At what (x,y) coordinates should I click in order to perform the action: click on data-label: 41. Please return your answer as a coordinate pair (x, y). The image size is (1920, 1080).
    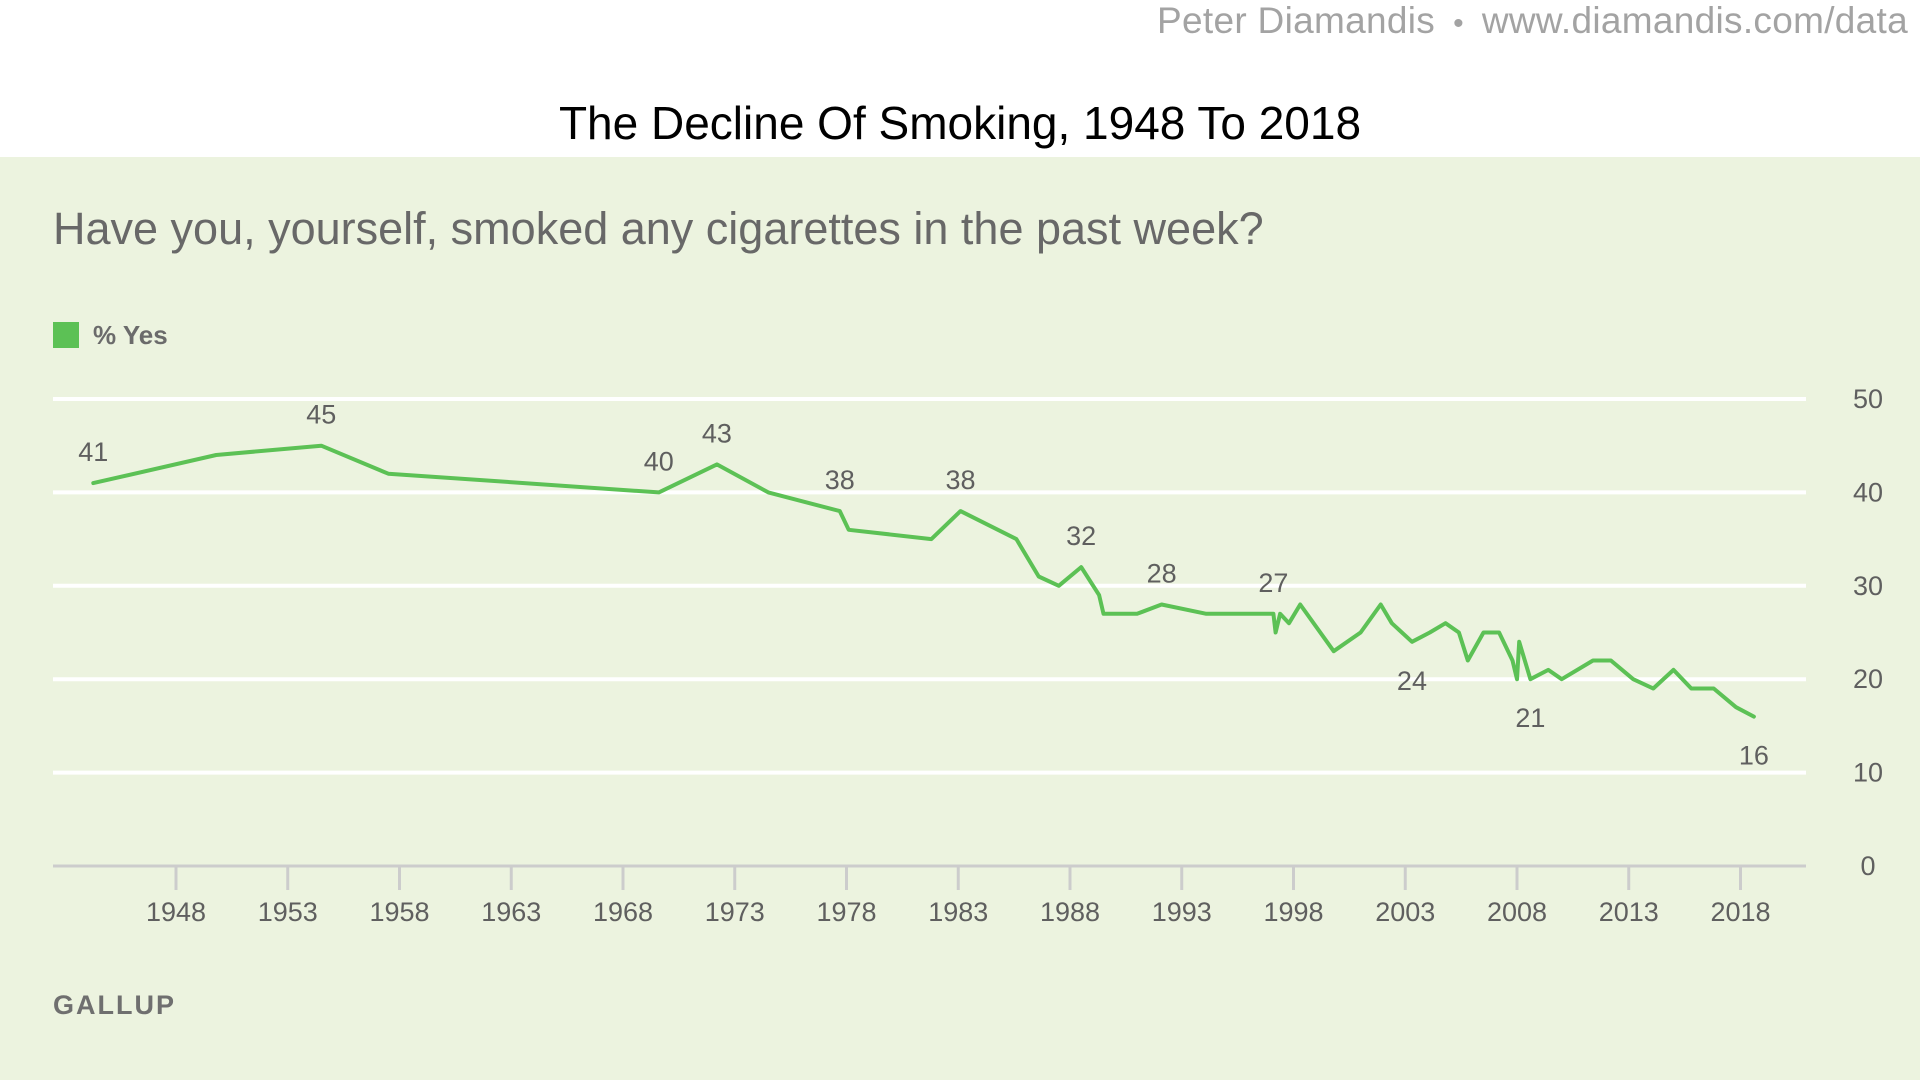
    Looking at the image, I should click on (93, 452).